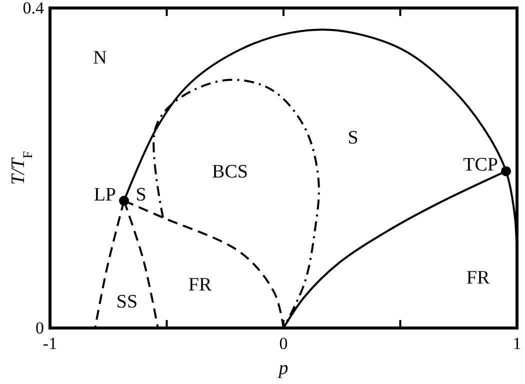 This screenshot has width=525, height=384. Describe the element at coordinates (127, 302) in the screenshot. I see `annotation: SS` at that location.